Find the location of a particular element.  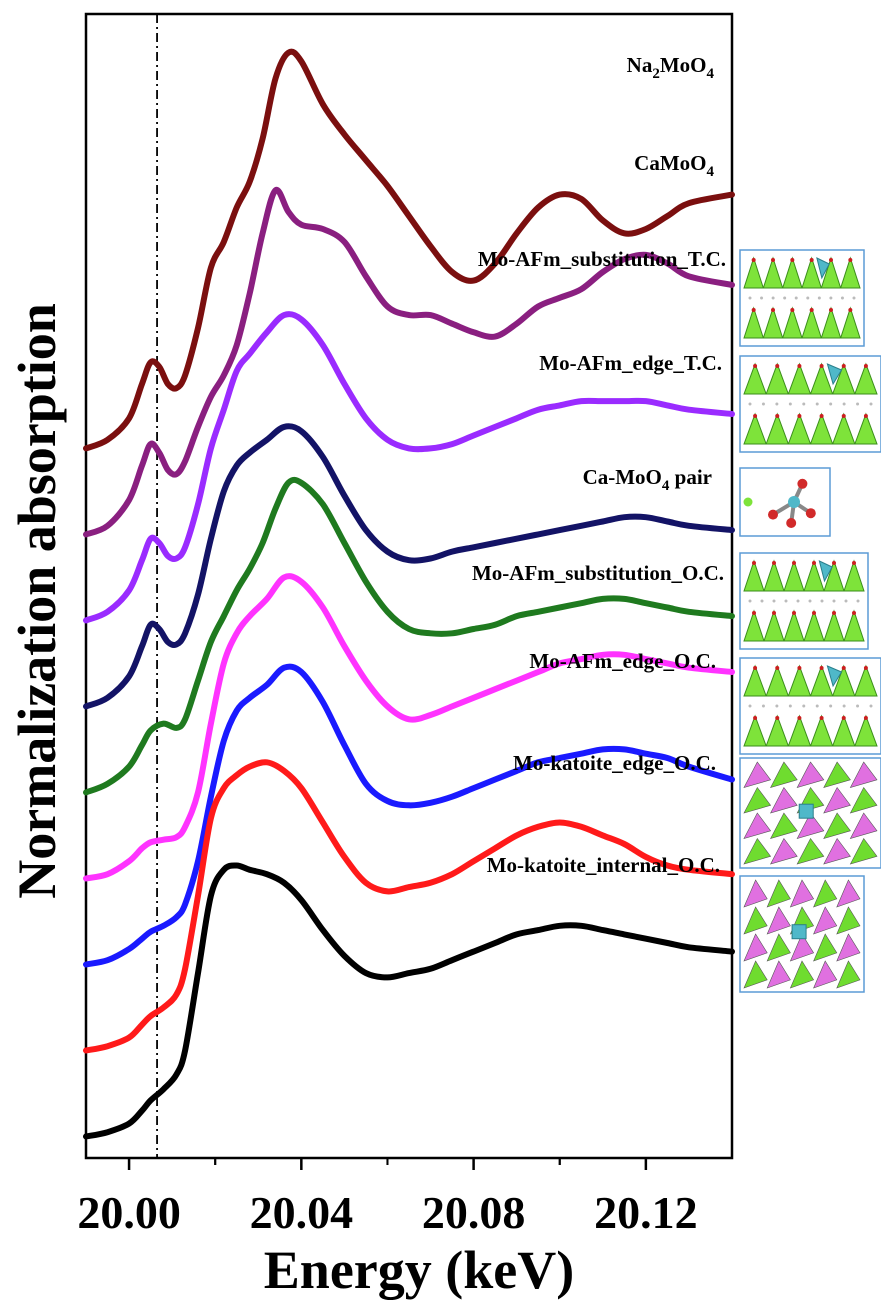

series-label-part: 2 is located at coordinates (656, 74).